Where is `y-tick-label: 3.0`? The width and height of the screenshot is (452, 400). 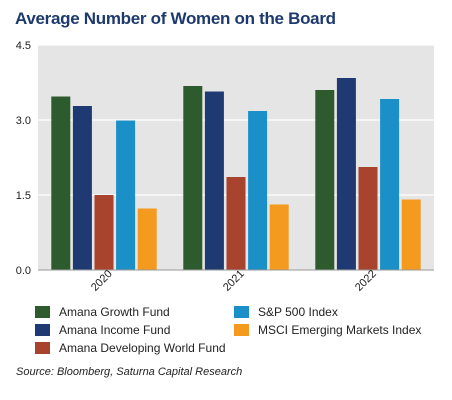
y-tick-label: 3.0 is located at coordinates (23, 121).